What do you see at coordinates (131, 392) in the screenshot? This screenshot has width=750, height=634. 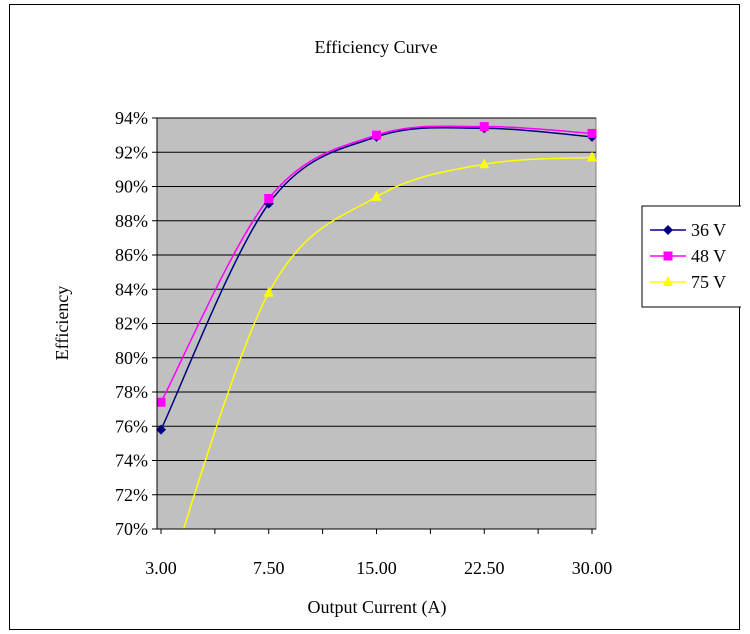 I see `y-tick-label: 78%` at bounding box center [131, 392].